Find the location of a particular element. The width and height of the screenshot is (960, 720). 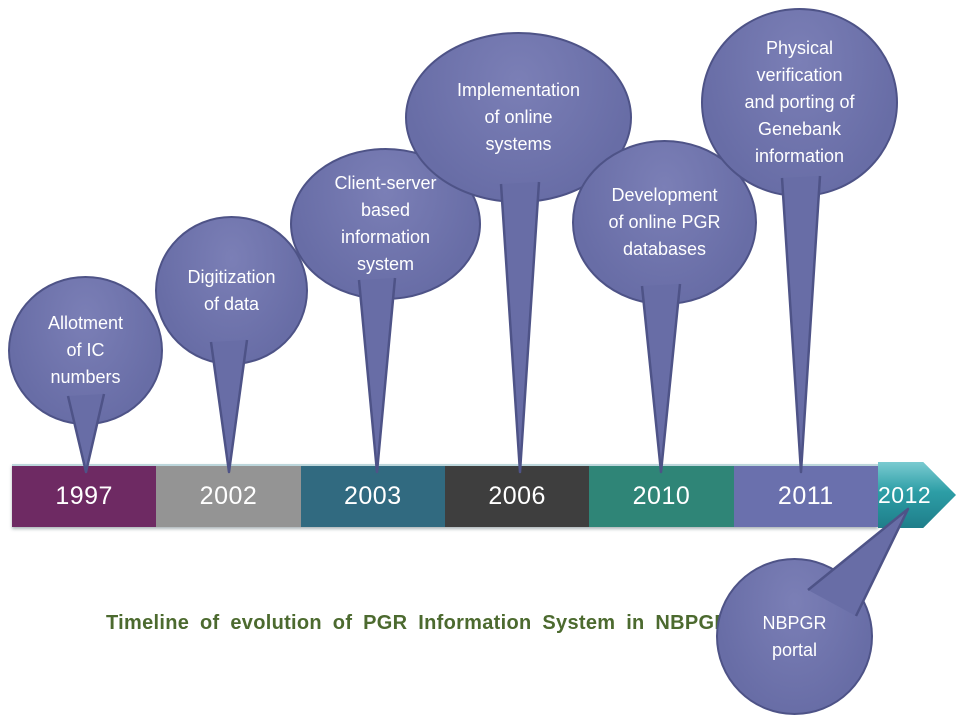

tail-physical-verification is located at coordinates (801, 324).